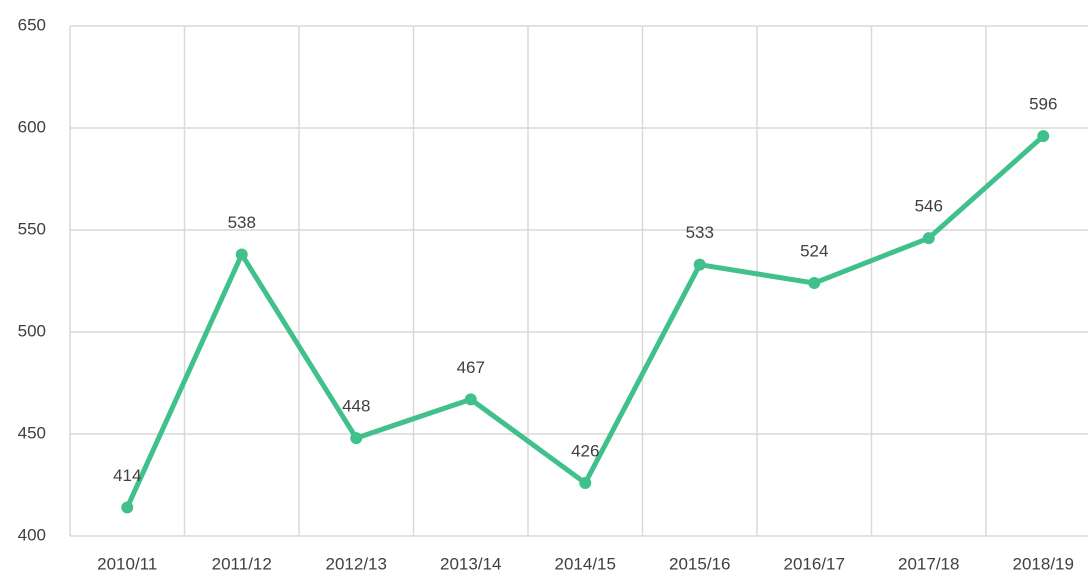 The image size is (1088, 579). Describe the element at coordinates (242, 222) in the screenshot. I see `data-label: 538` at that location.